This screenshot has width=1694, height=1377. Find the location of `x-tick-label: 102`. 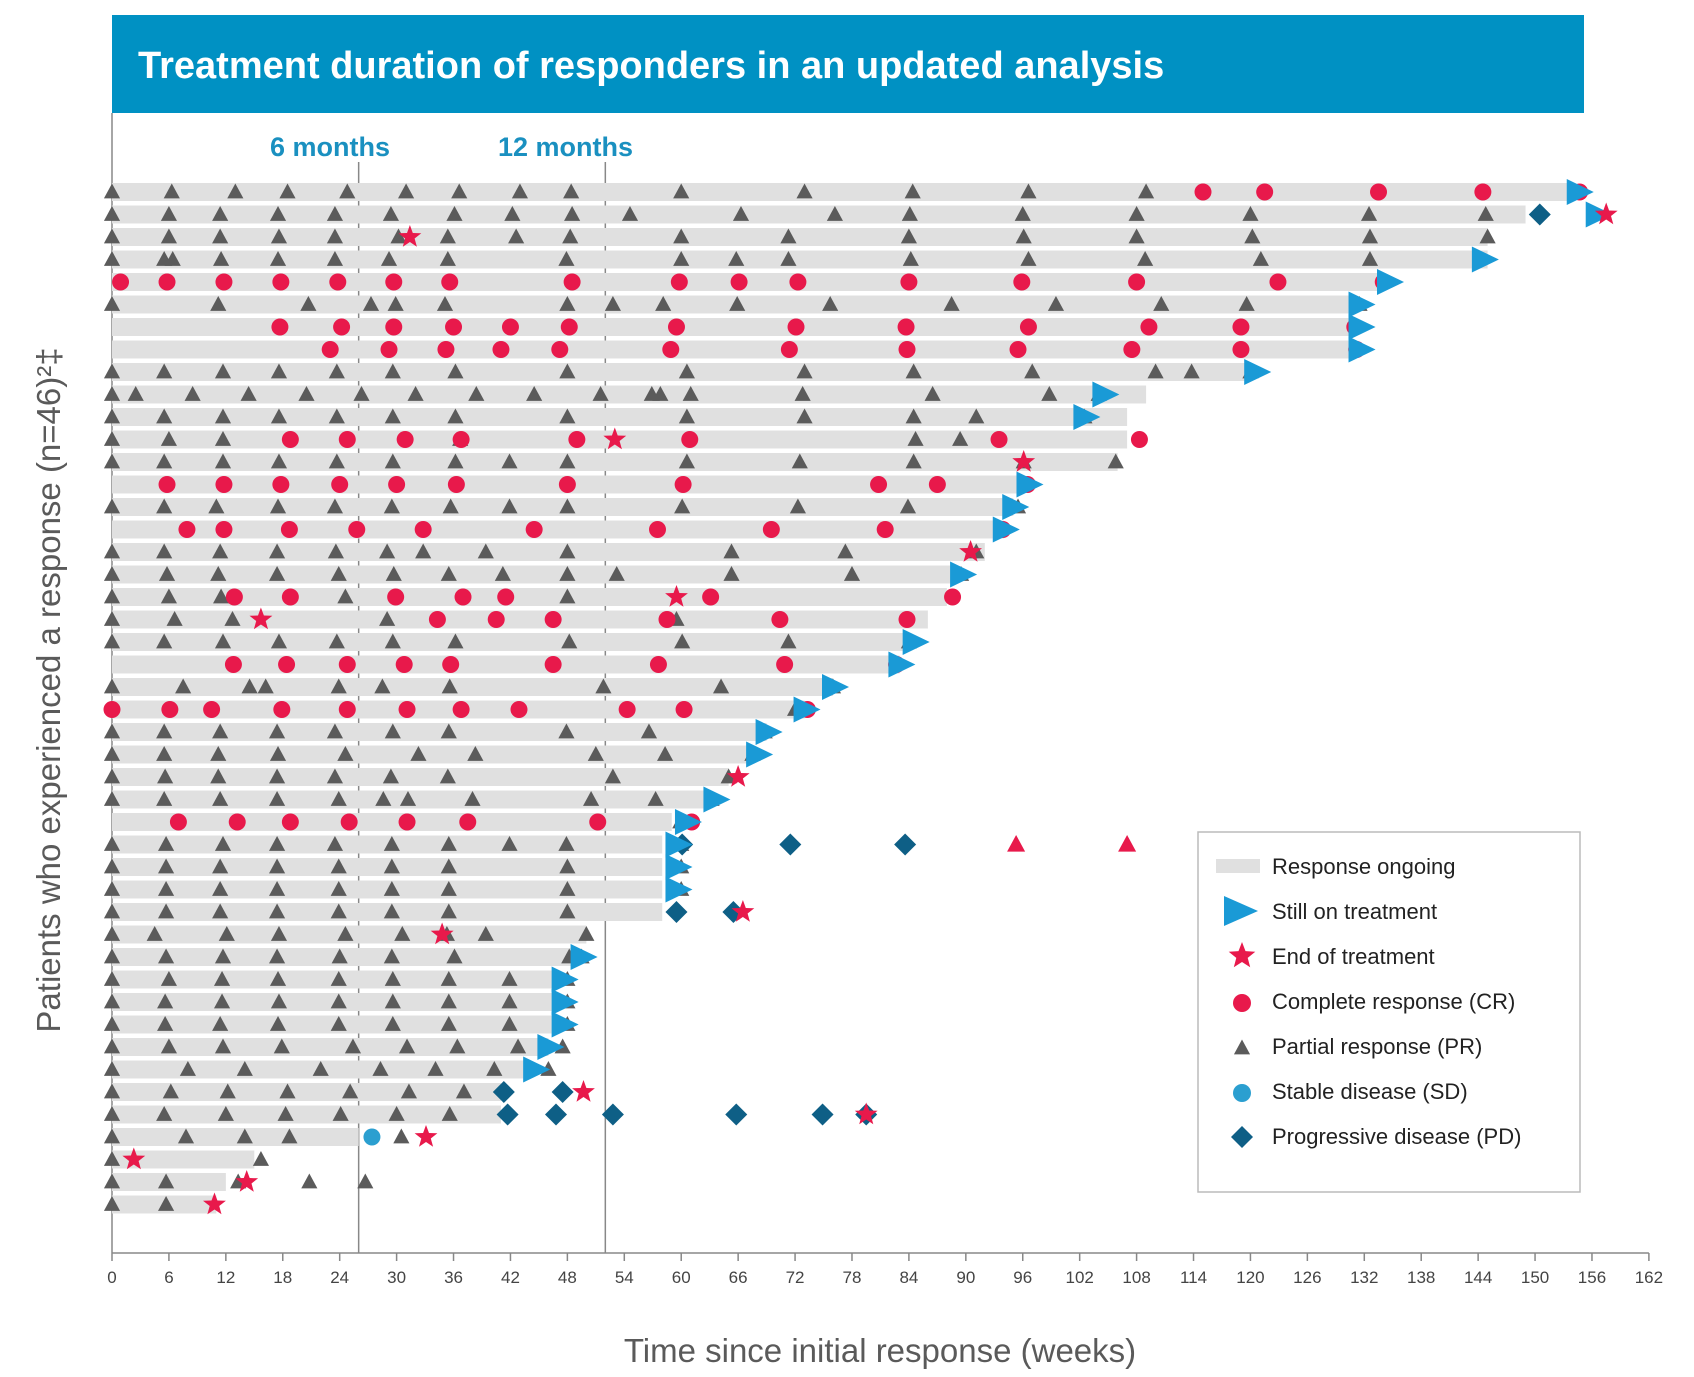

x-tick-label: 102 is located at coordinates (1079, 1277).